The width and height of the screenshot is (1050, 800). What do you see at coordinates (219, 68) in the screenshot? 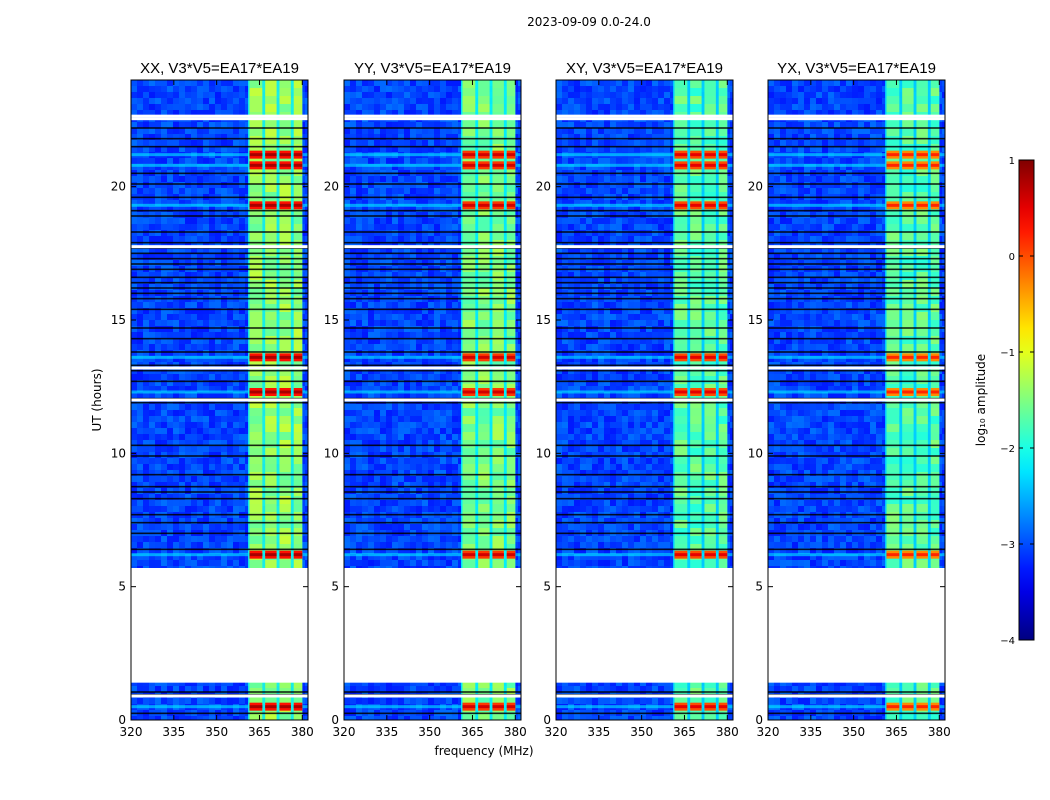
I see `panel-title: XX, V3*V5=EA17*EA19` at bounding box center [219, 68].